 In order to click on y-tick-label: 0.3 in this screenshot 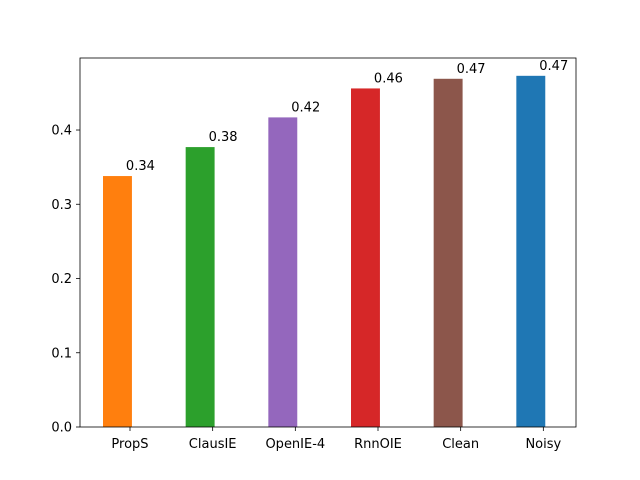, I will do `click(61, 205)`.